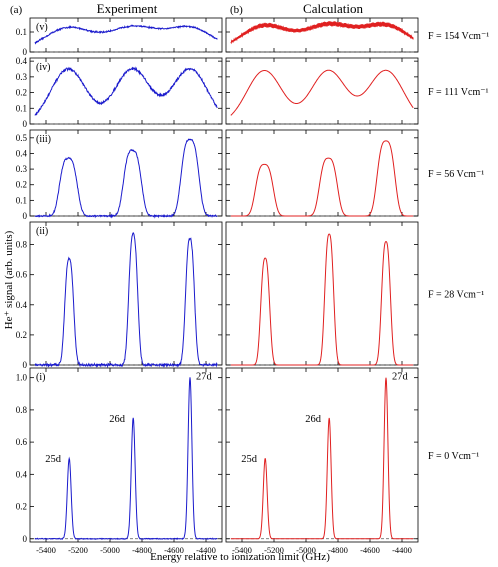 Image resolution: width=498 pixels, height=567 pixels. What do you see at coordinates (40, 377) in the screenshot?
I see `panel-label: (i)` at bounding box center [40, 377].